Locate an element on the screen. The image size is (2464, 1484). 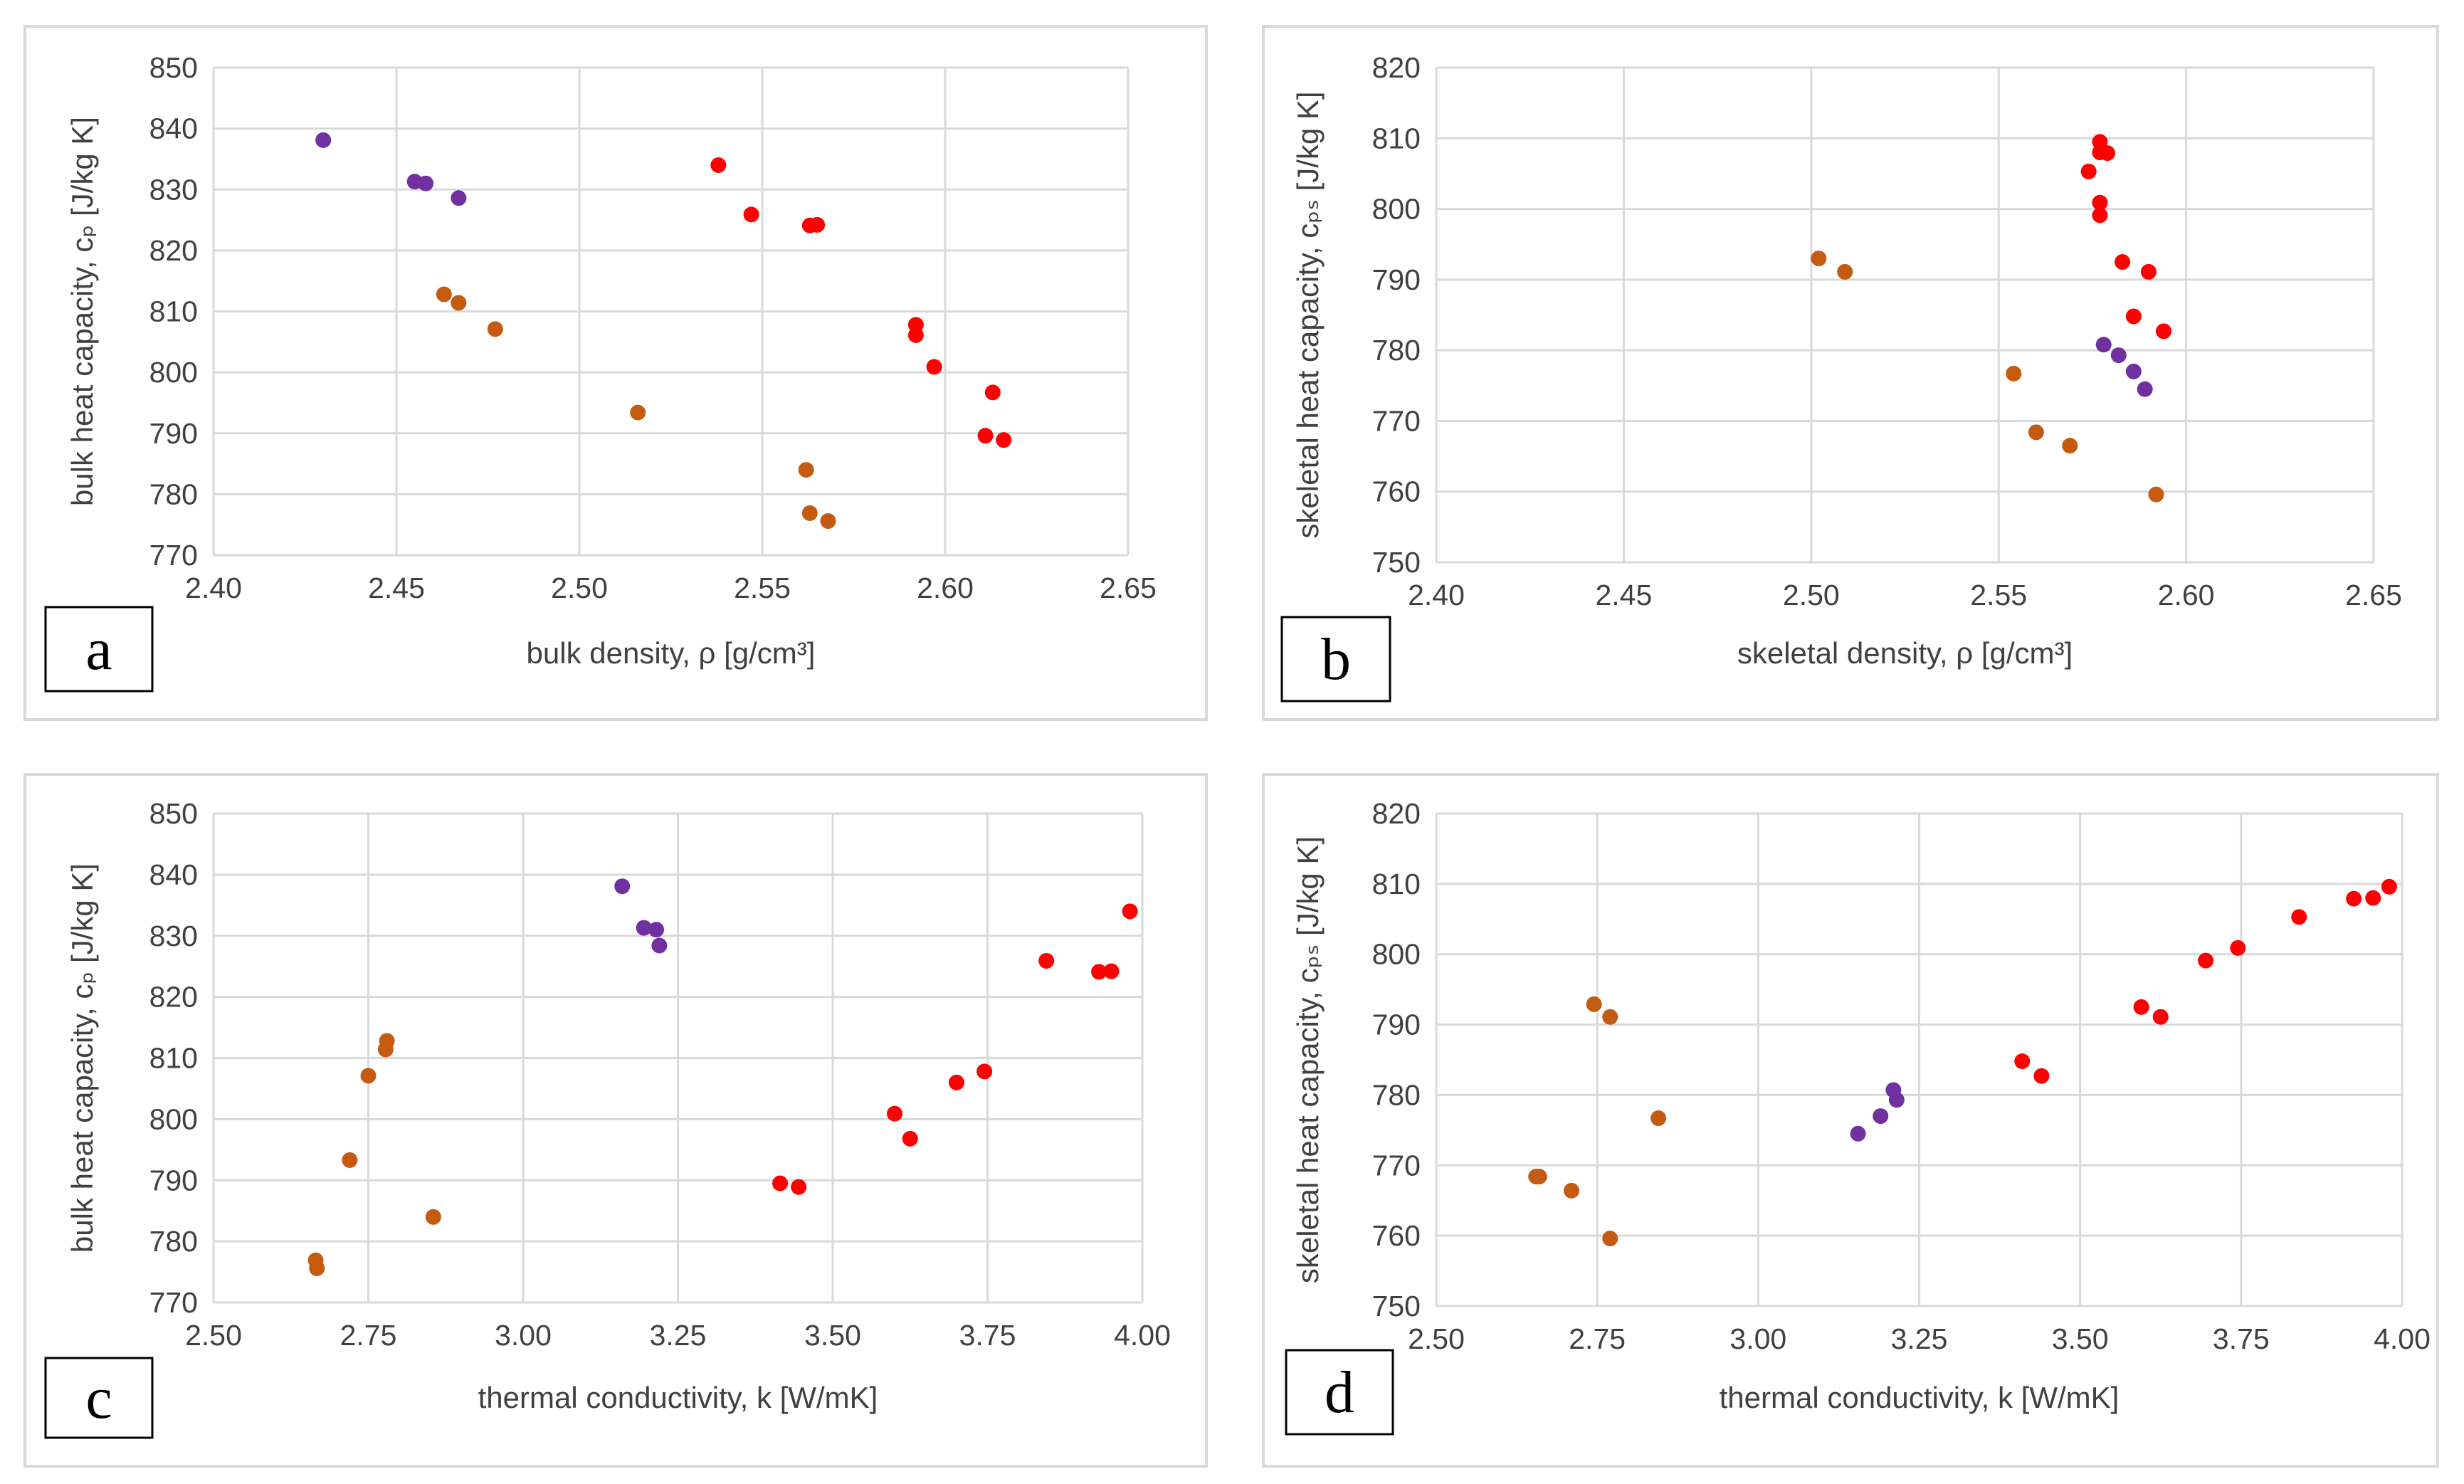
x-tick-label-a-0: 2.40 is located at coordinates (213, 588).